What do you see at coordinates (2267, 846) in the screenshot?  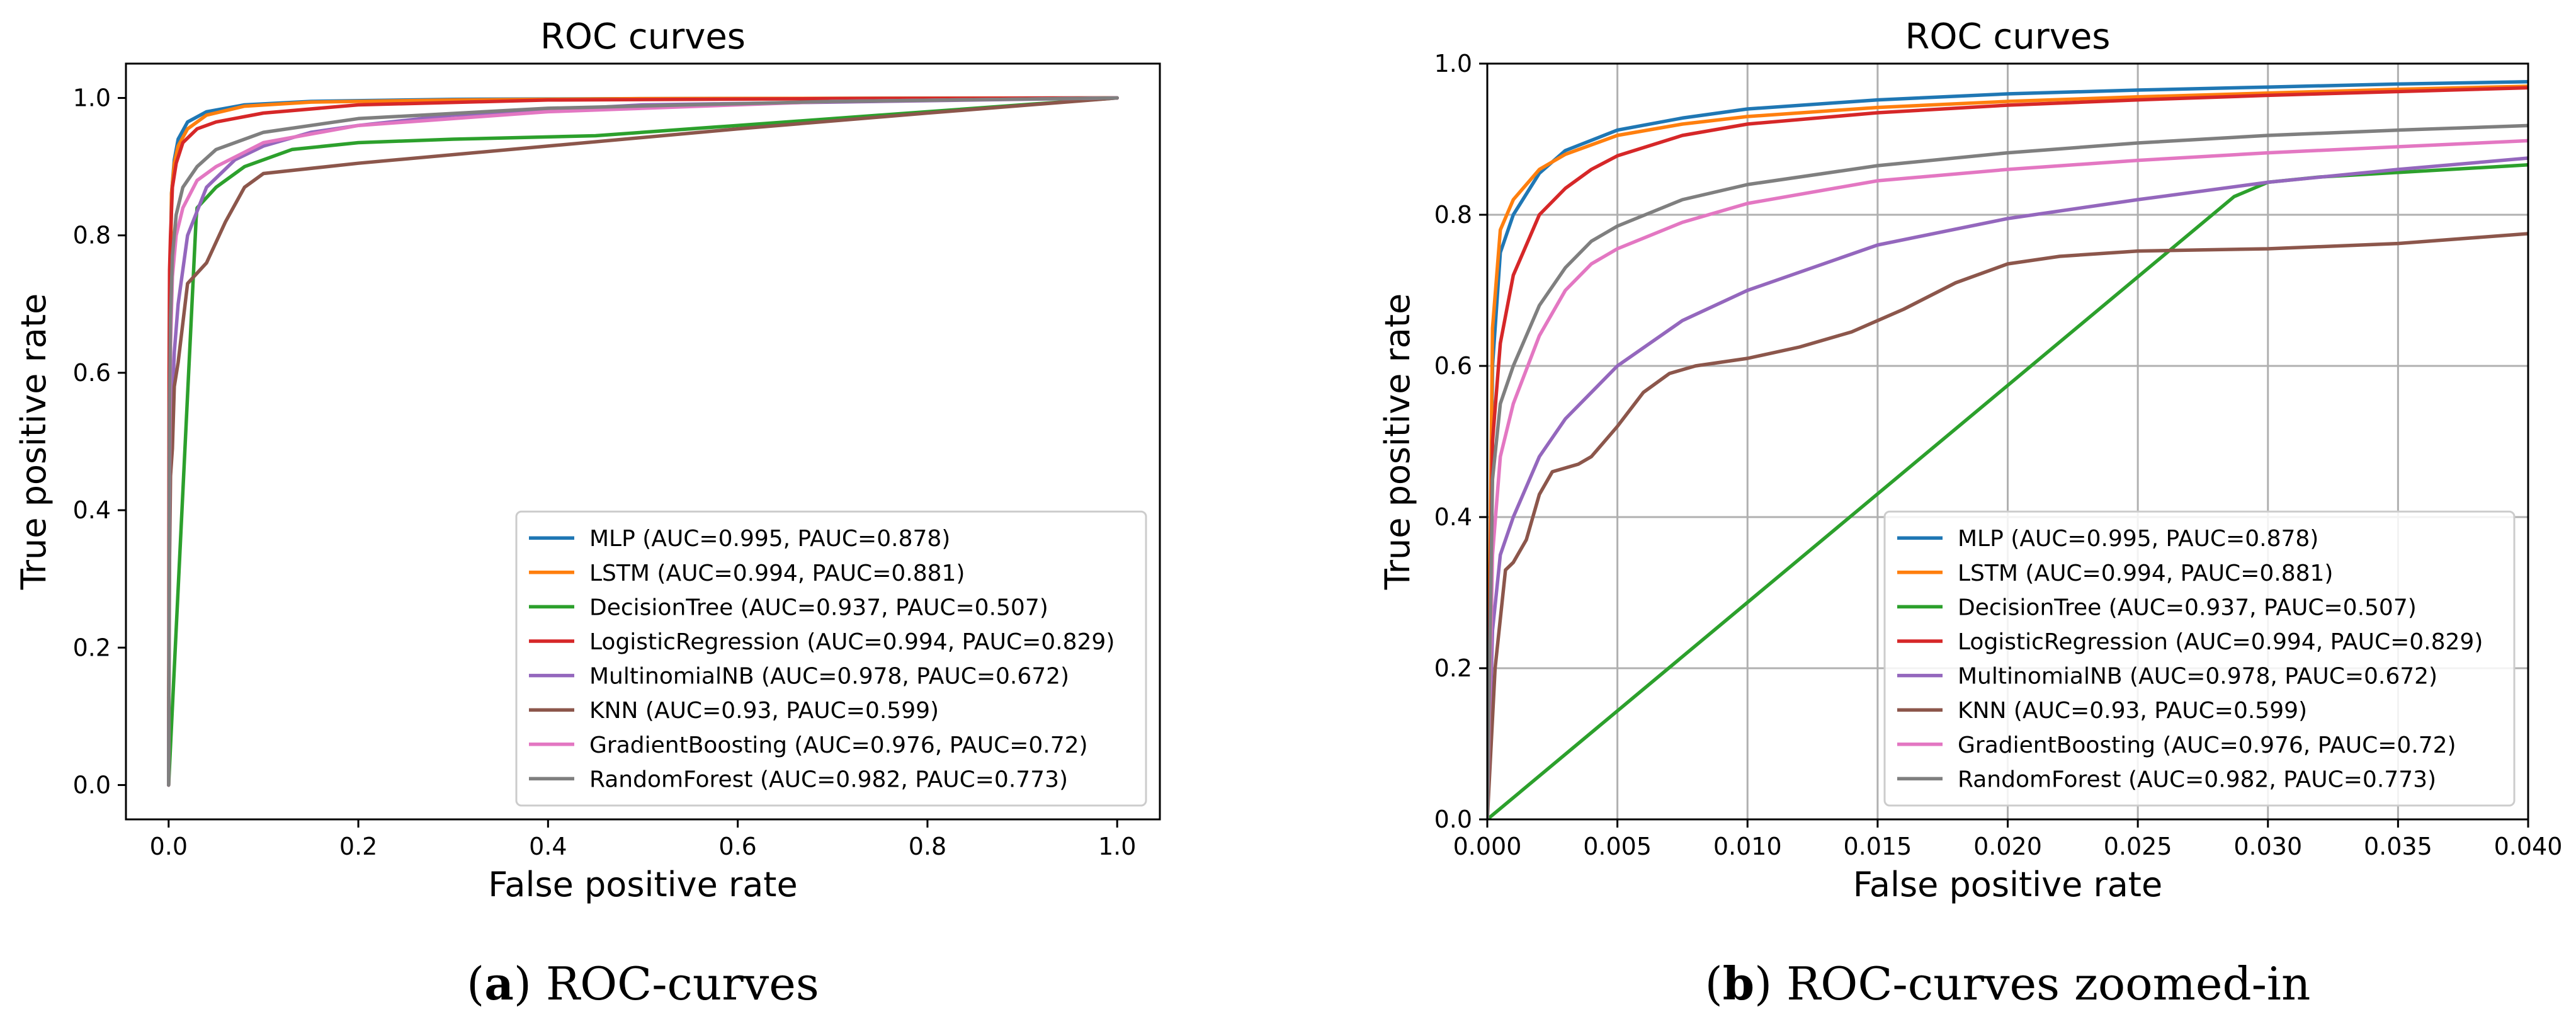 I see `x-tick-label: 0.030` at bounding box center [2267, 846].